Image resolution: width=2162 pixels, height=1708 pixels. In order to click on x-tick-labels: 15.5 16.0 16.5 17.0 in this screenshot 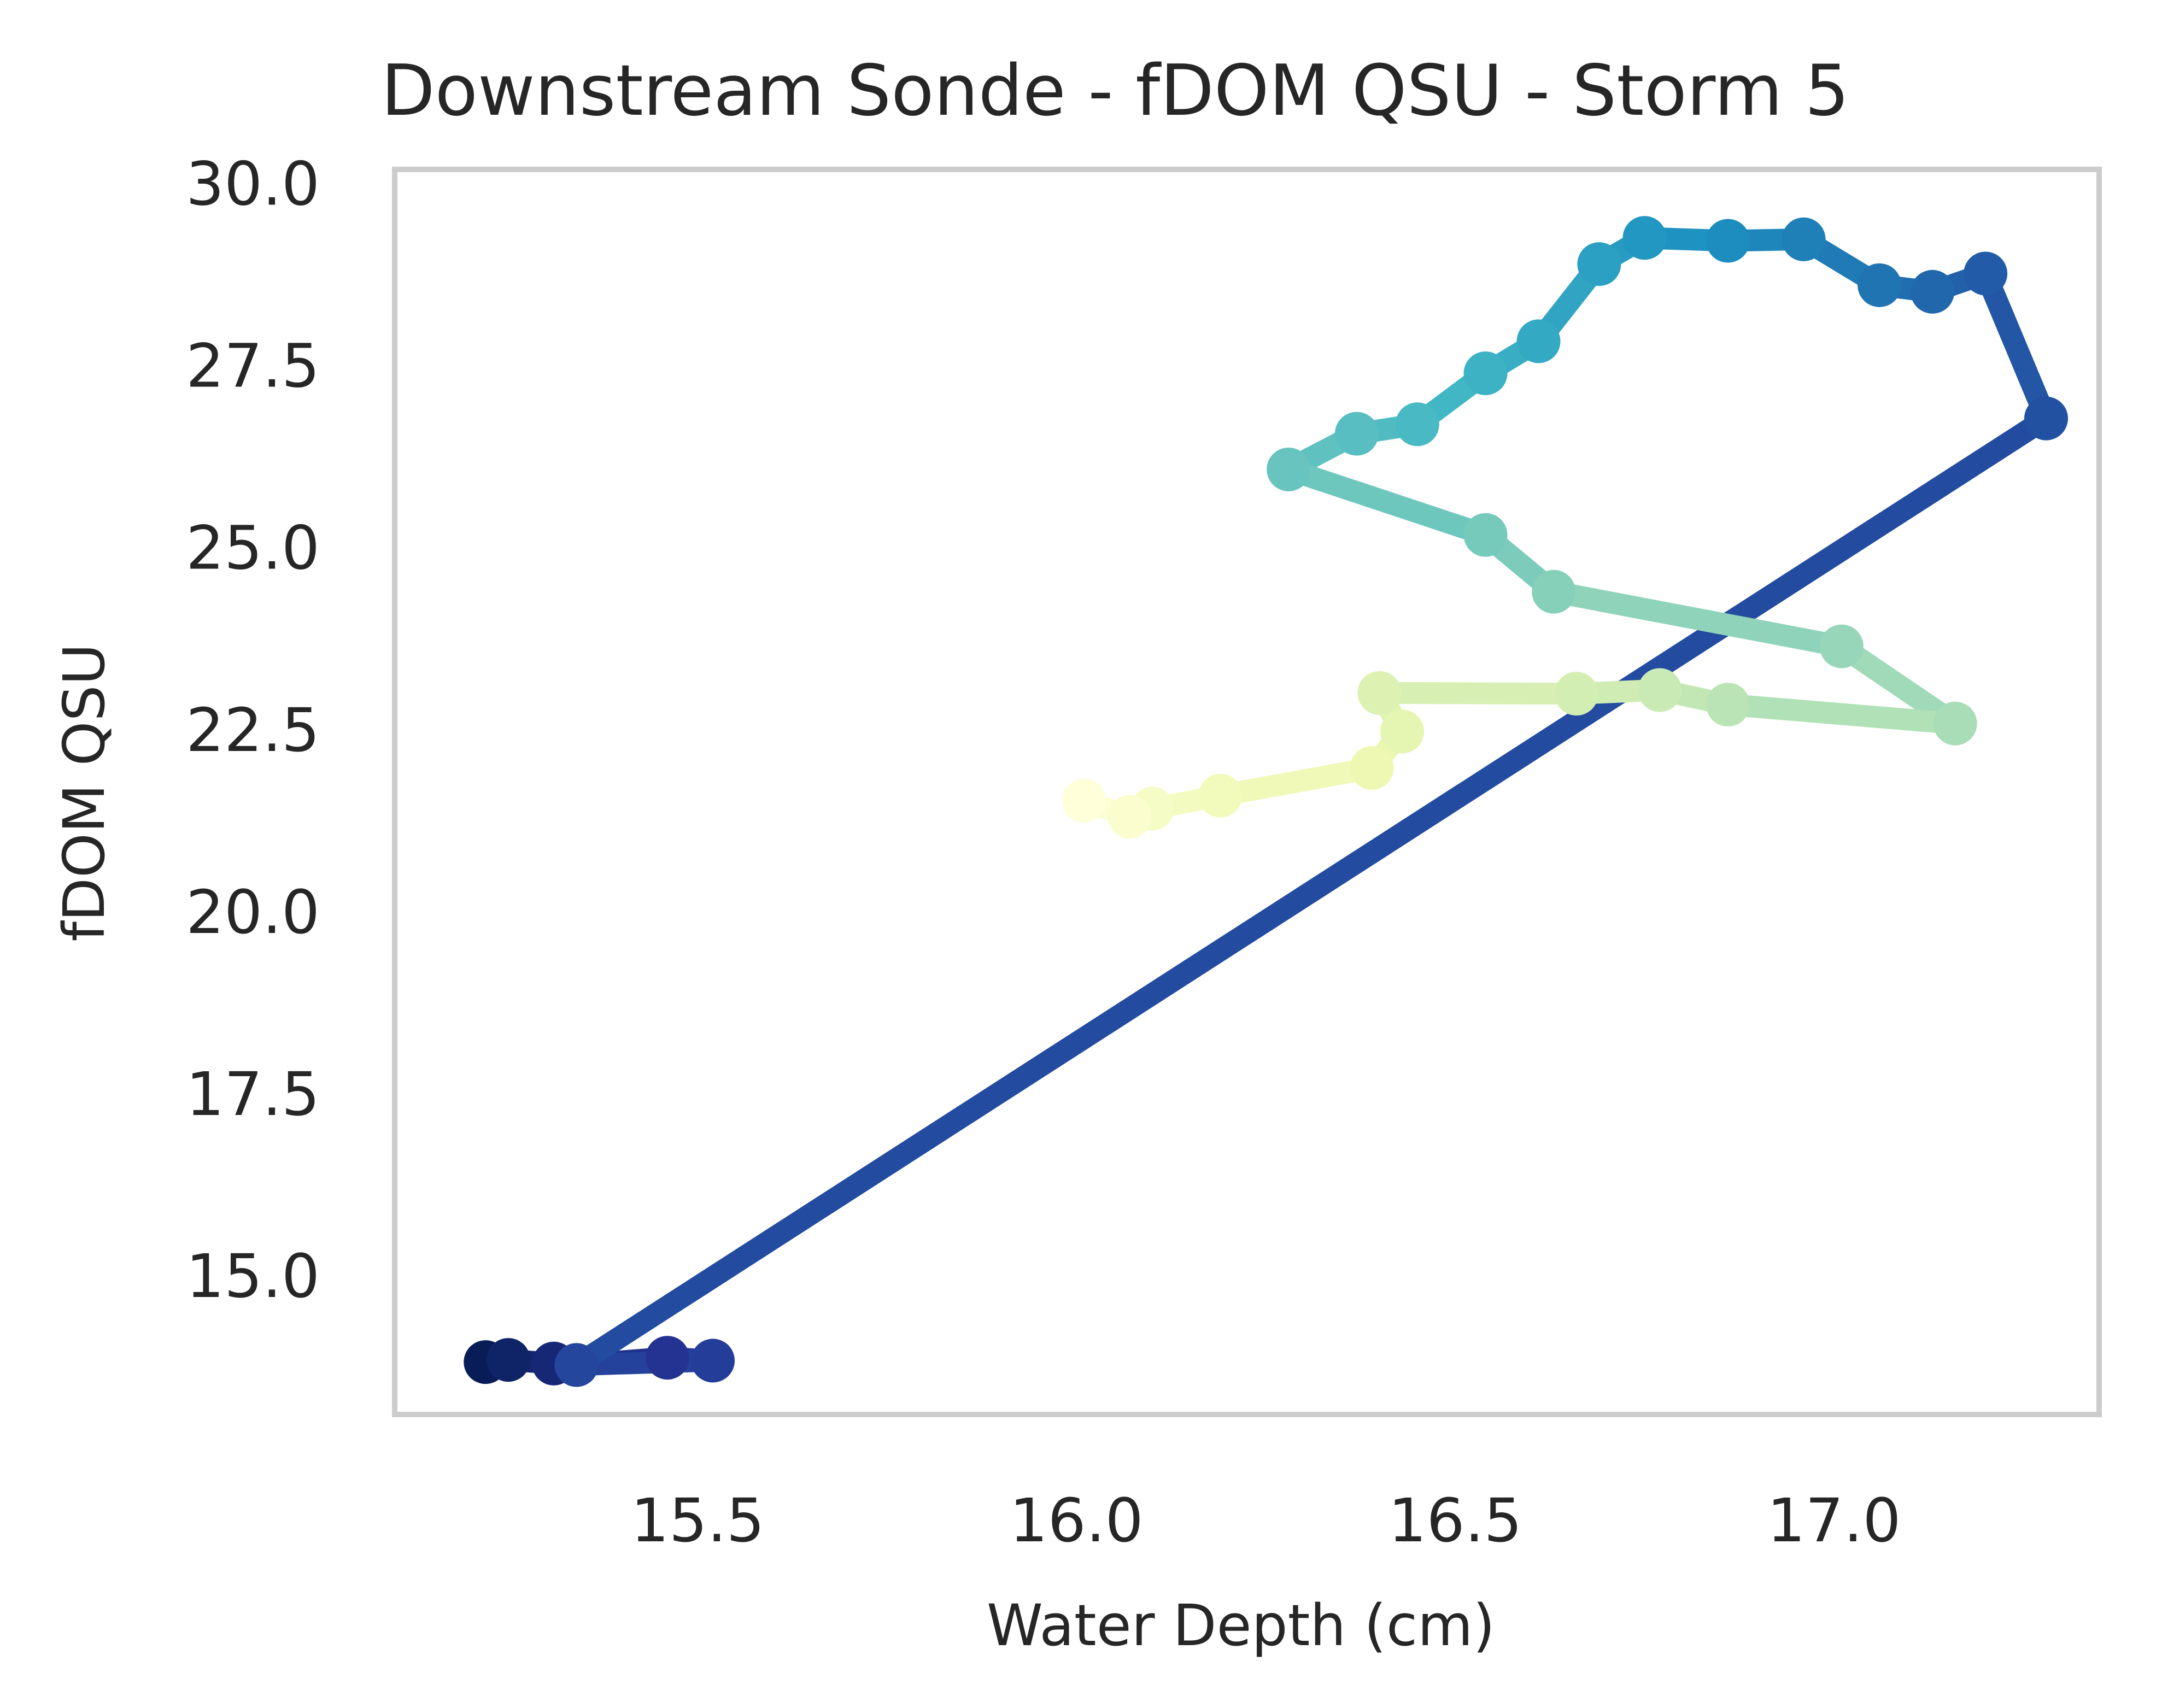, I will do `click(1266, 1521)`.